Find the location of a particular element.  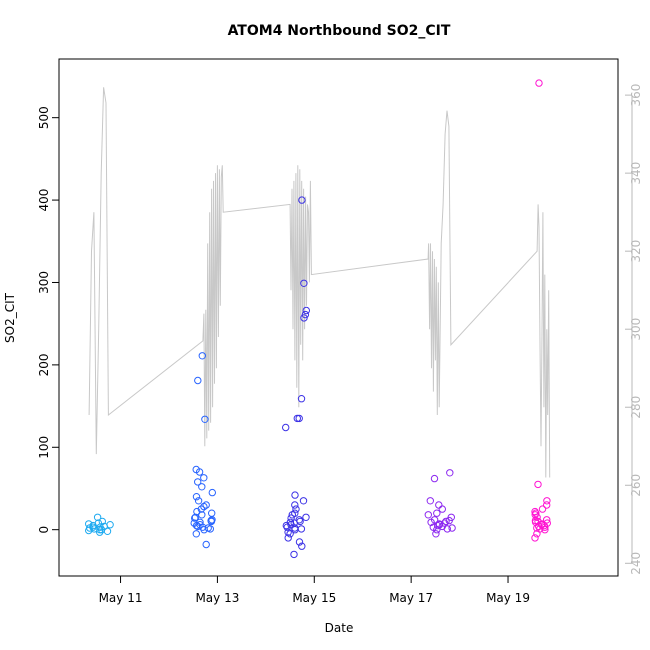

y-tick-label: 500 is located at coordinates (44, 117).